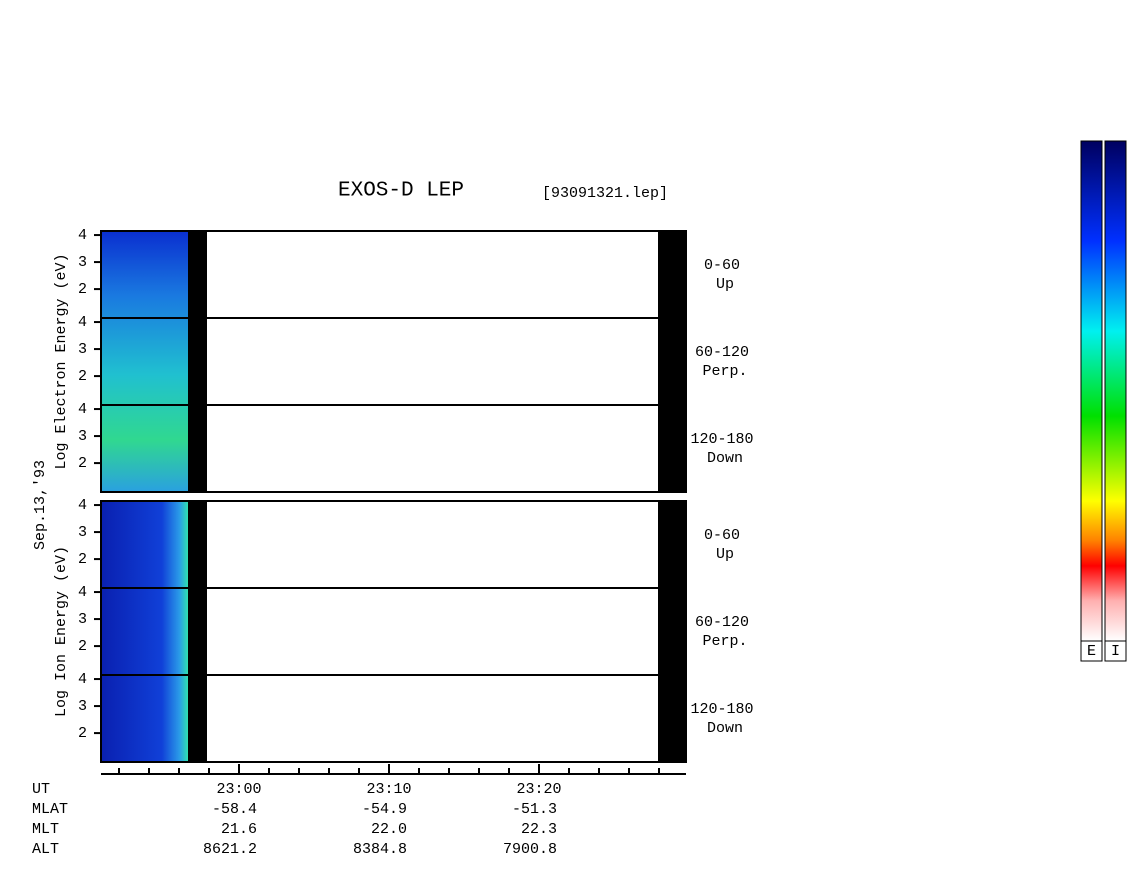 The image size is (1130, 875). I want to click on color-bar-label: I, so click(1115, 651).